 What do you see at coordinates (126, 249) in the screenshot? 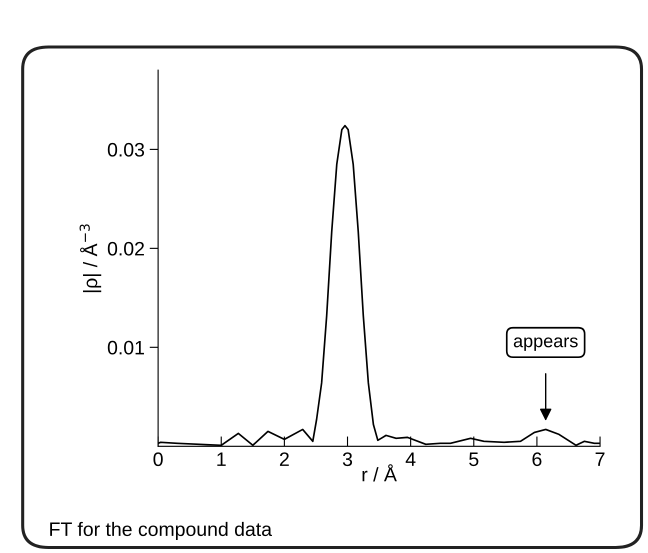
I see `y-tick-label: 0.02` at bounding box center [126, 249].